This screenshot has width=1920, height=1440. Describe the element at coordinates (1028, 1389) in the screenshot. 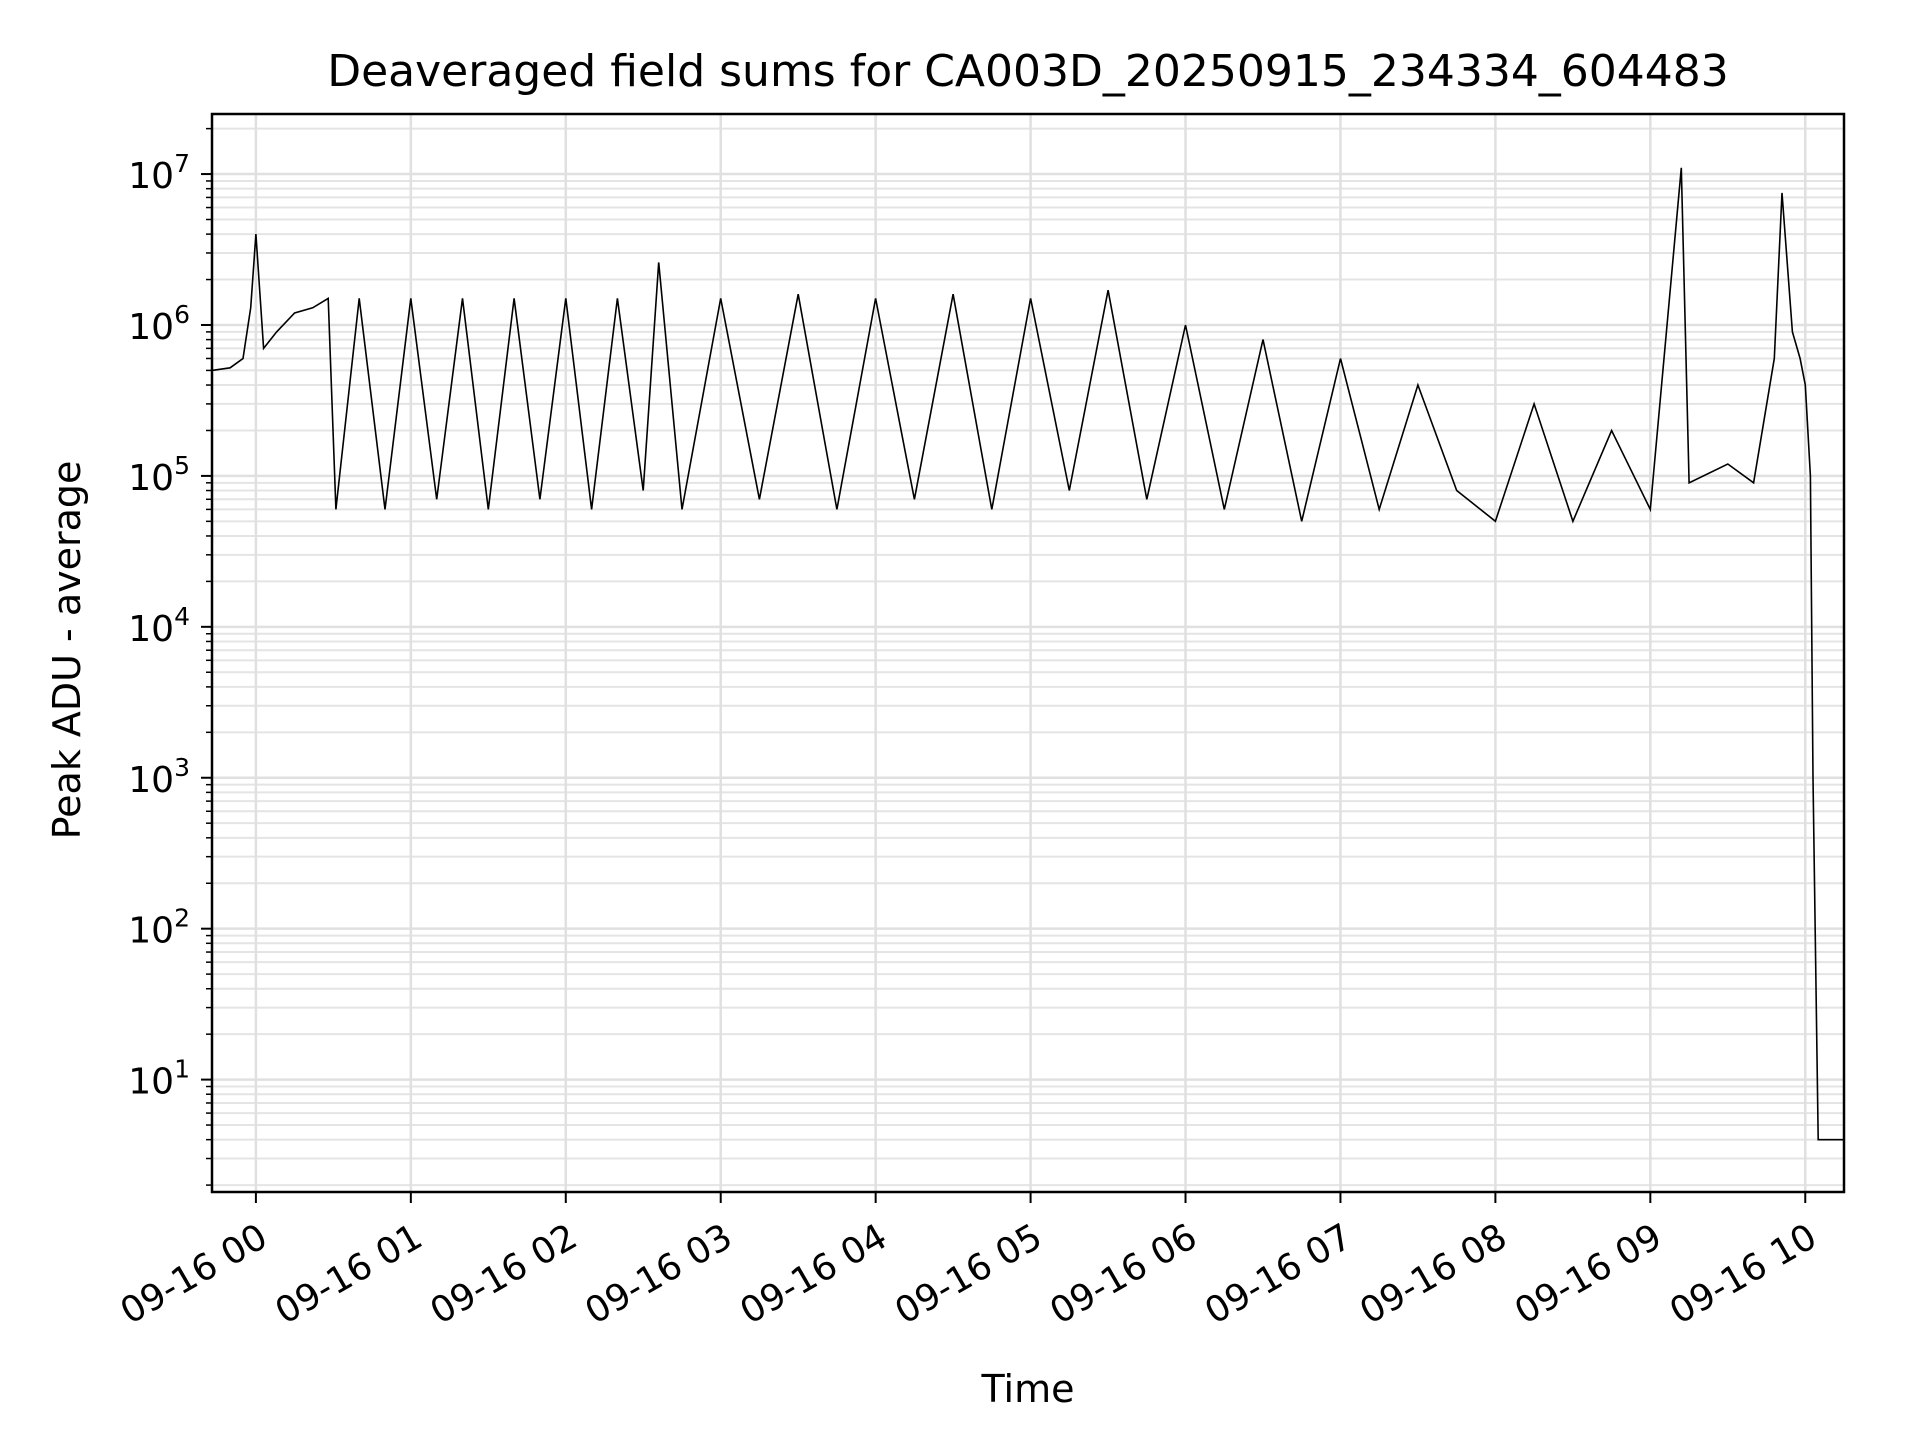

I see `x-axis-label: Time` at that location.